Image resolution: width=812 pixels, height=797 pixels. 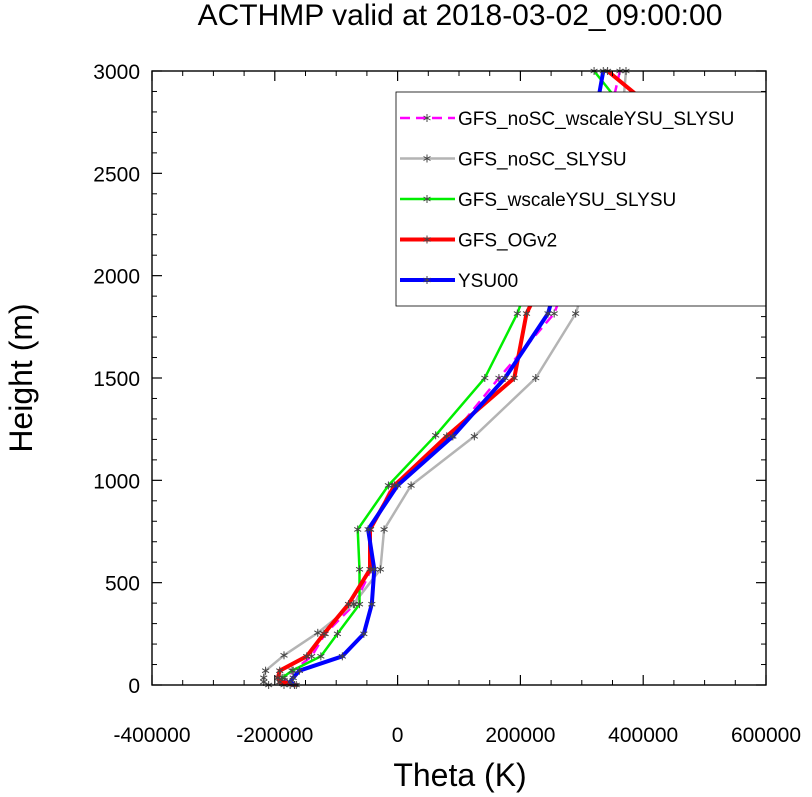 I want to click on y-tick-label: 0, so click(x=134, y=686).